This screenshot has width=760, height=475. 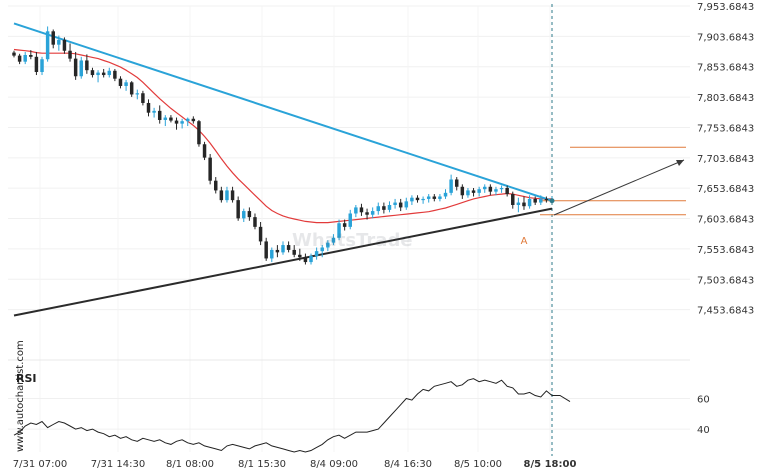 I want to click on brand-watermark: WhatsTrade, so click(x=352, y=240).